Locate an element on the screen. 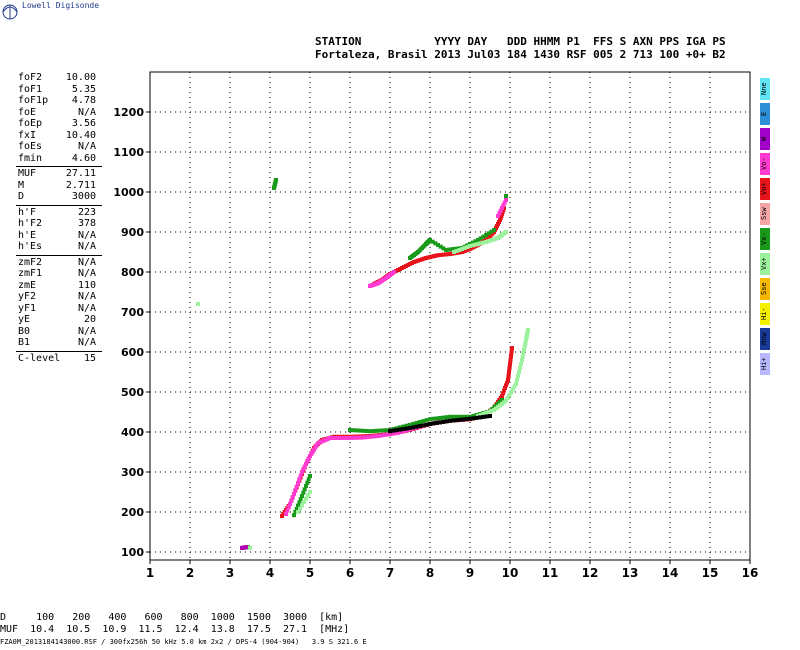  legend-item: Hi+ is located at coordinates (765, 364).